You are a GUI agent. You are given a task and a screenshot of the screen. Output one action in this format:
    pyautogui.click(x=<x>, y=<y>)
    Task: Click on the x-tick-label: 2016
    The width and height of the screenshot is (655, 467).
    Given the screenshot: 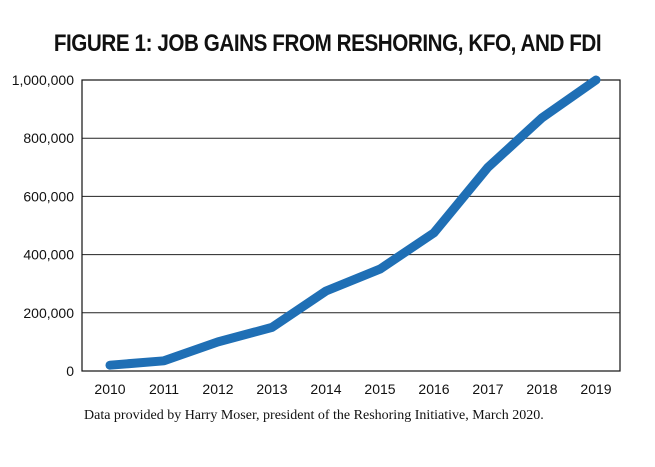 What is the action you would take?
    pyautogui.click(x=433, y=389)
    